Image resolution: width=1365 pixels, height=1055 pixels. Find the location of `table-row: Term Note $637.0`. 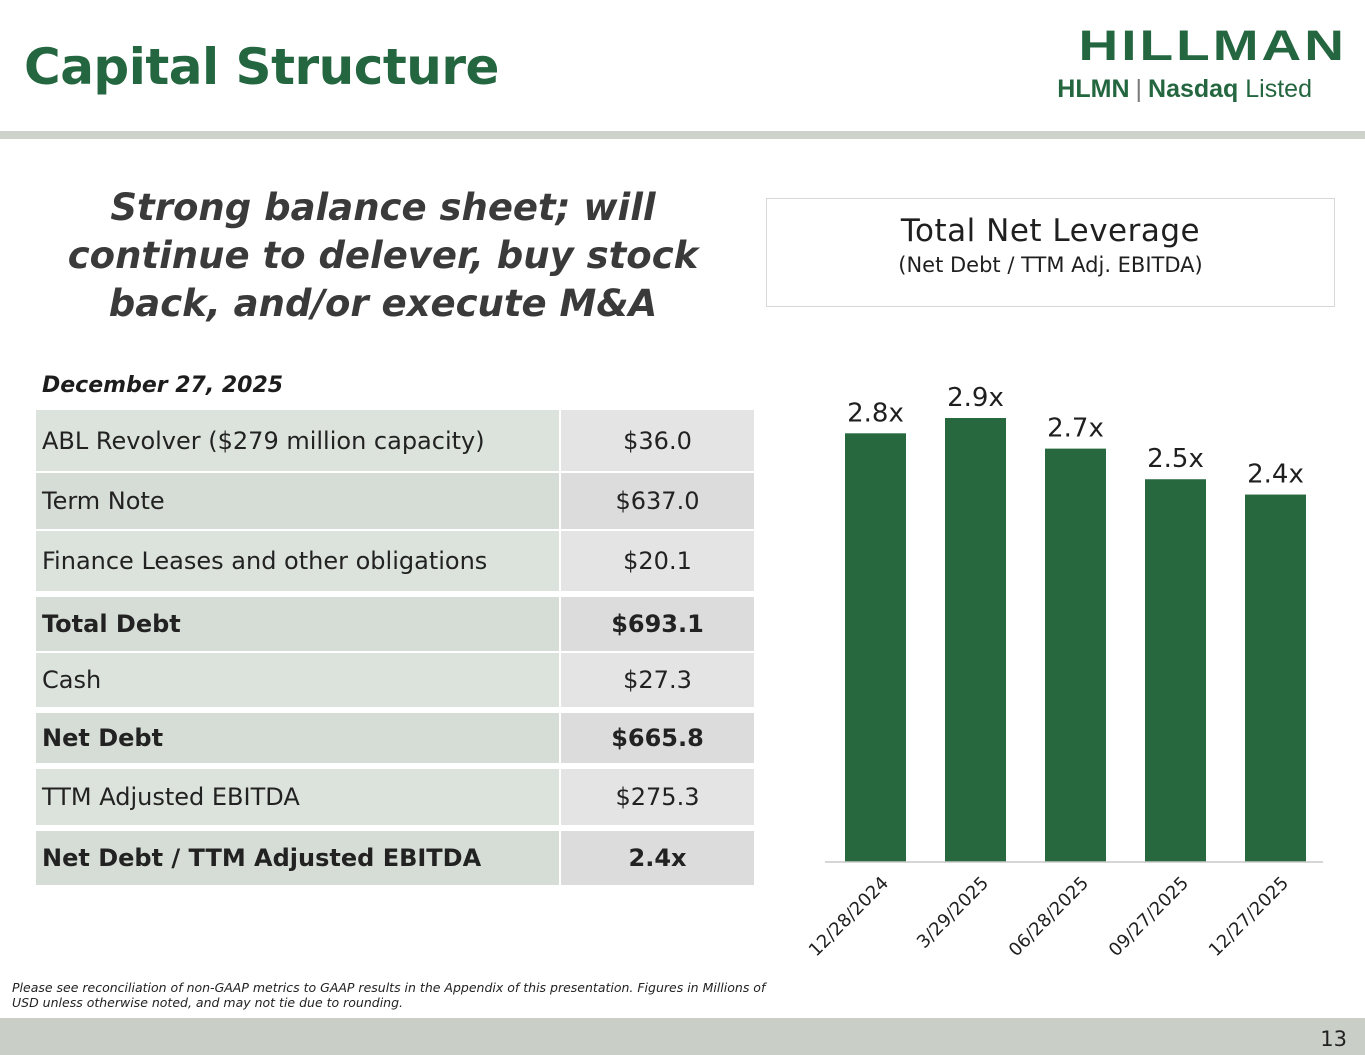

table-row: Term Note $637.0 is located at coordinates (395, 501).